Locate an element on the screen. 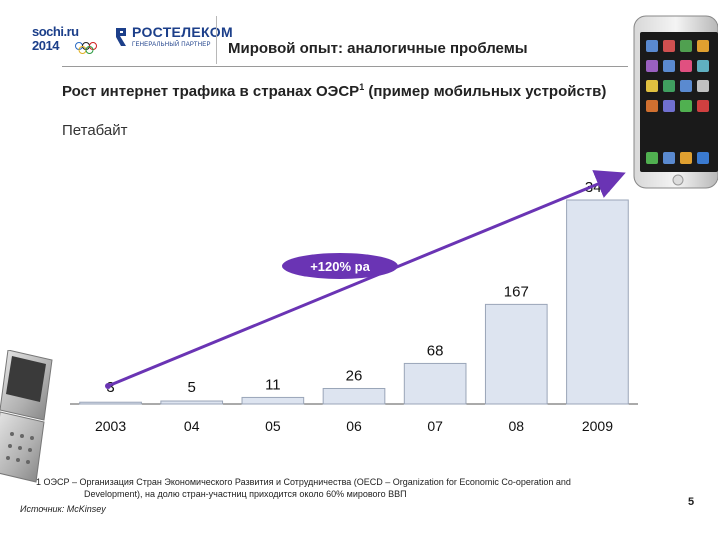 This screenshot has height=540, width=720. header-divider is located at coordinates (216, 40).